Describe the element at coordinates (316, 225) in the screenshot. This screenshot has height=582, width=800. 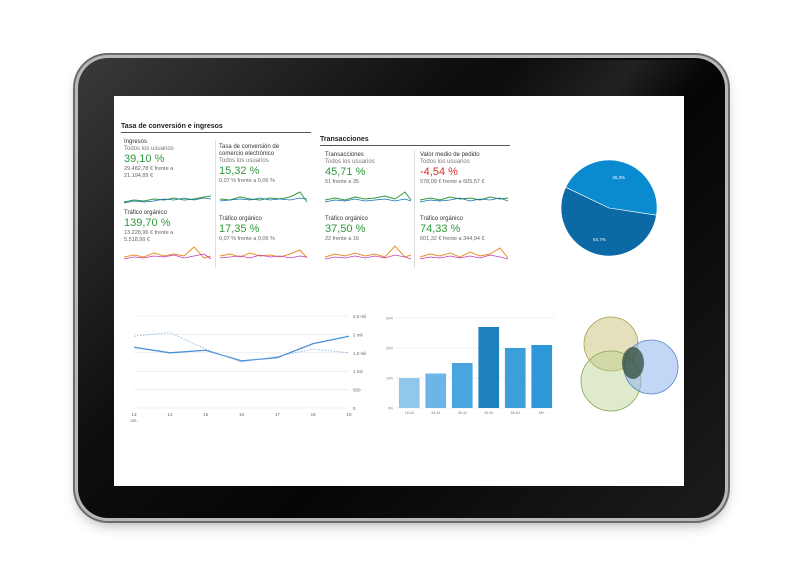
I see `sparklines` at that location.